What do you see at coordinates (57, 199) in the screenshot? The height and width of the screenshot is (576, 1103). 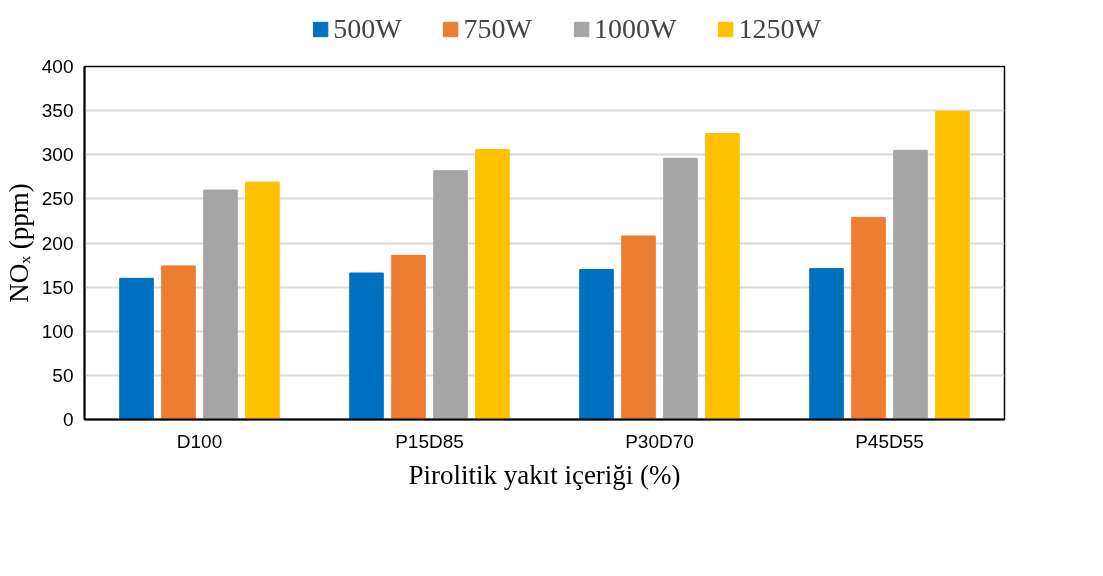 I see `y-tick-label: 250` at bounding box center [57, 199].